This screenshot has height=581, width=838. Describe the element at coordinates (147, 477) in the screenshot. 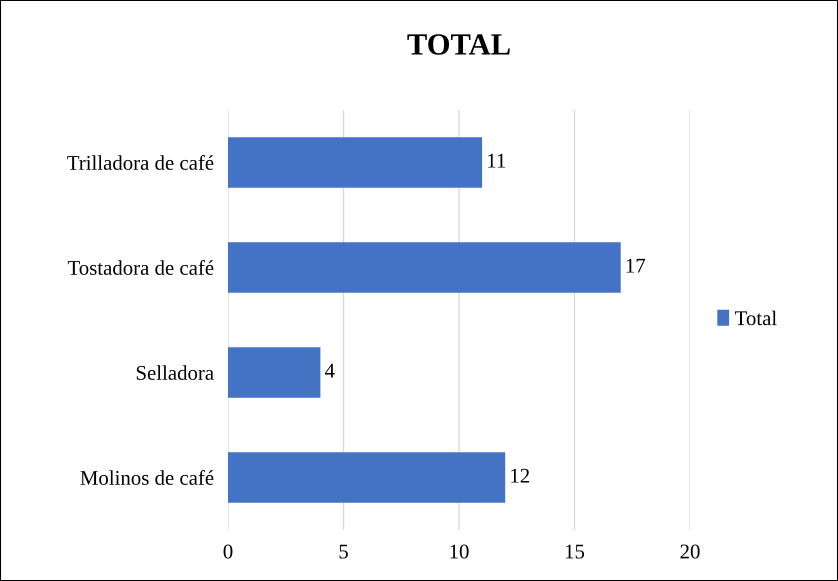

I see `y-tick-label: Molinos de café` at that location.